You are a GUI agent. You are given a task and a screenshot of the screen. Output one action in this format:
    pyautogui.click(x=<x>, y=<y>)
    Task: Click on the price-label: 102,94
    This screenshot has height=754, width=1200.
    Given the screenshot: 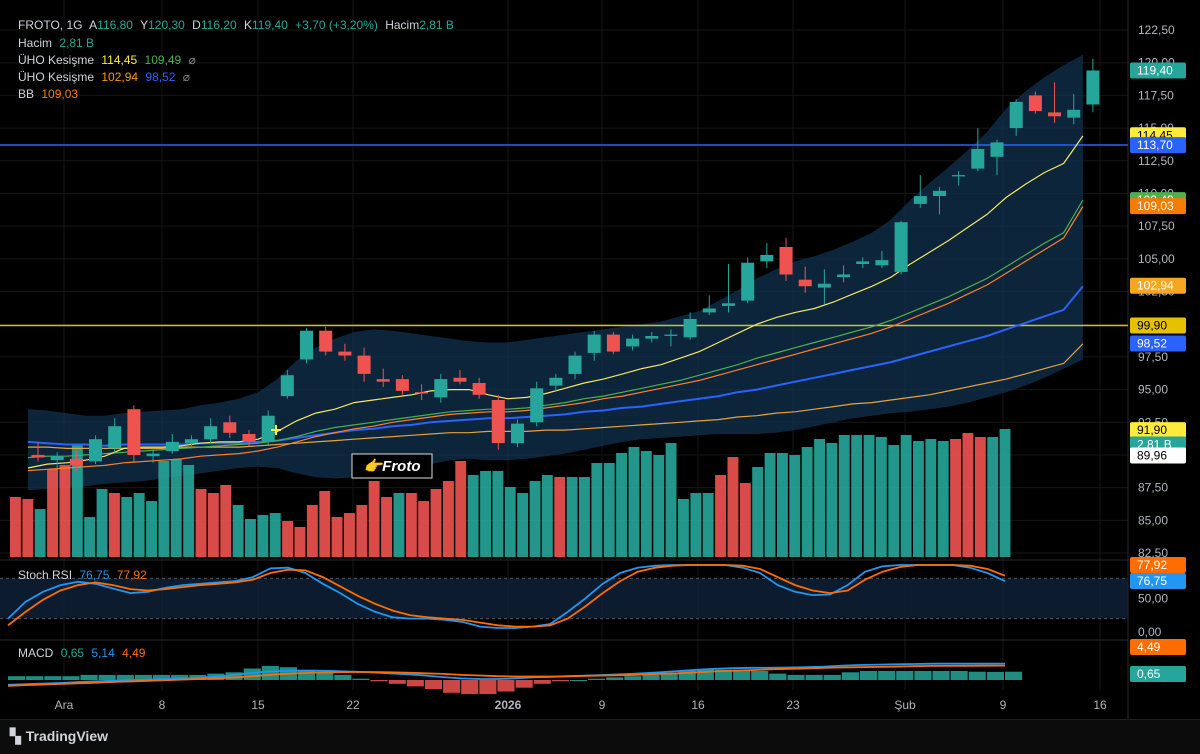 What is the action you would take?
    pyautogui.click(x=1155, y=286)
    